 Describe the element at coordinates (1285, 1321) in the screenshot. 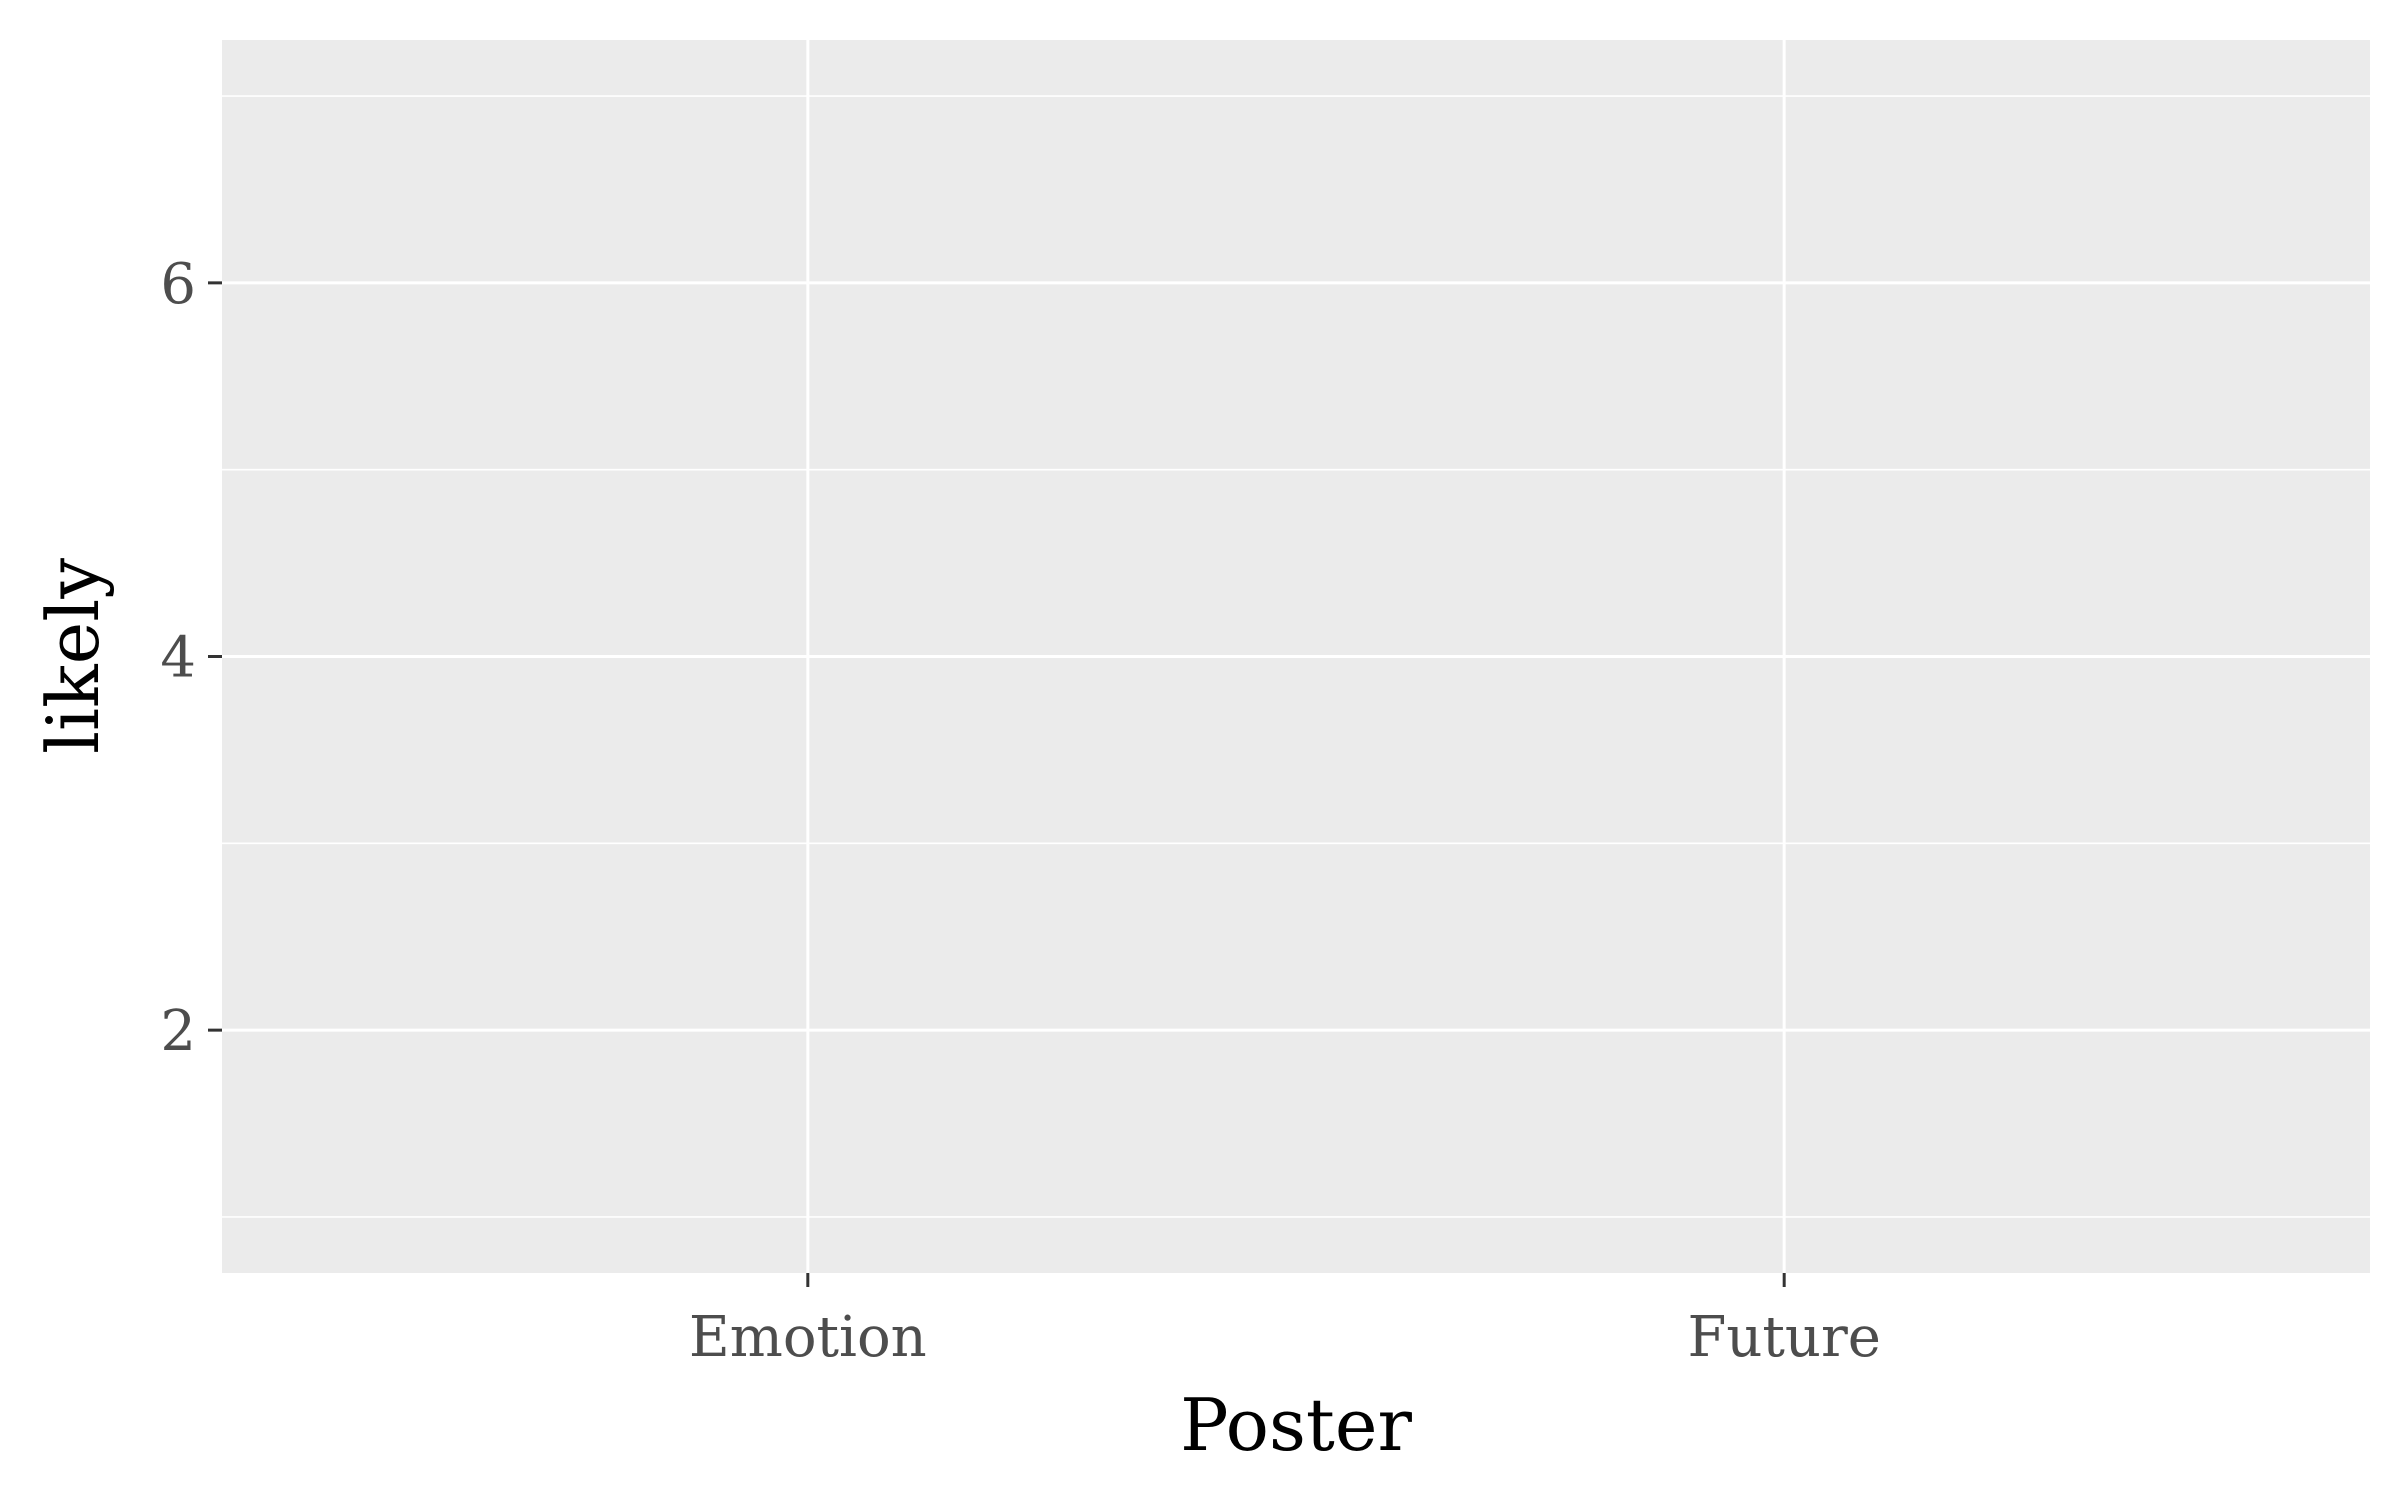

I see `x-axis: Emotion Future` at that location.